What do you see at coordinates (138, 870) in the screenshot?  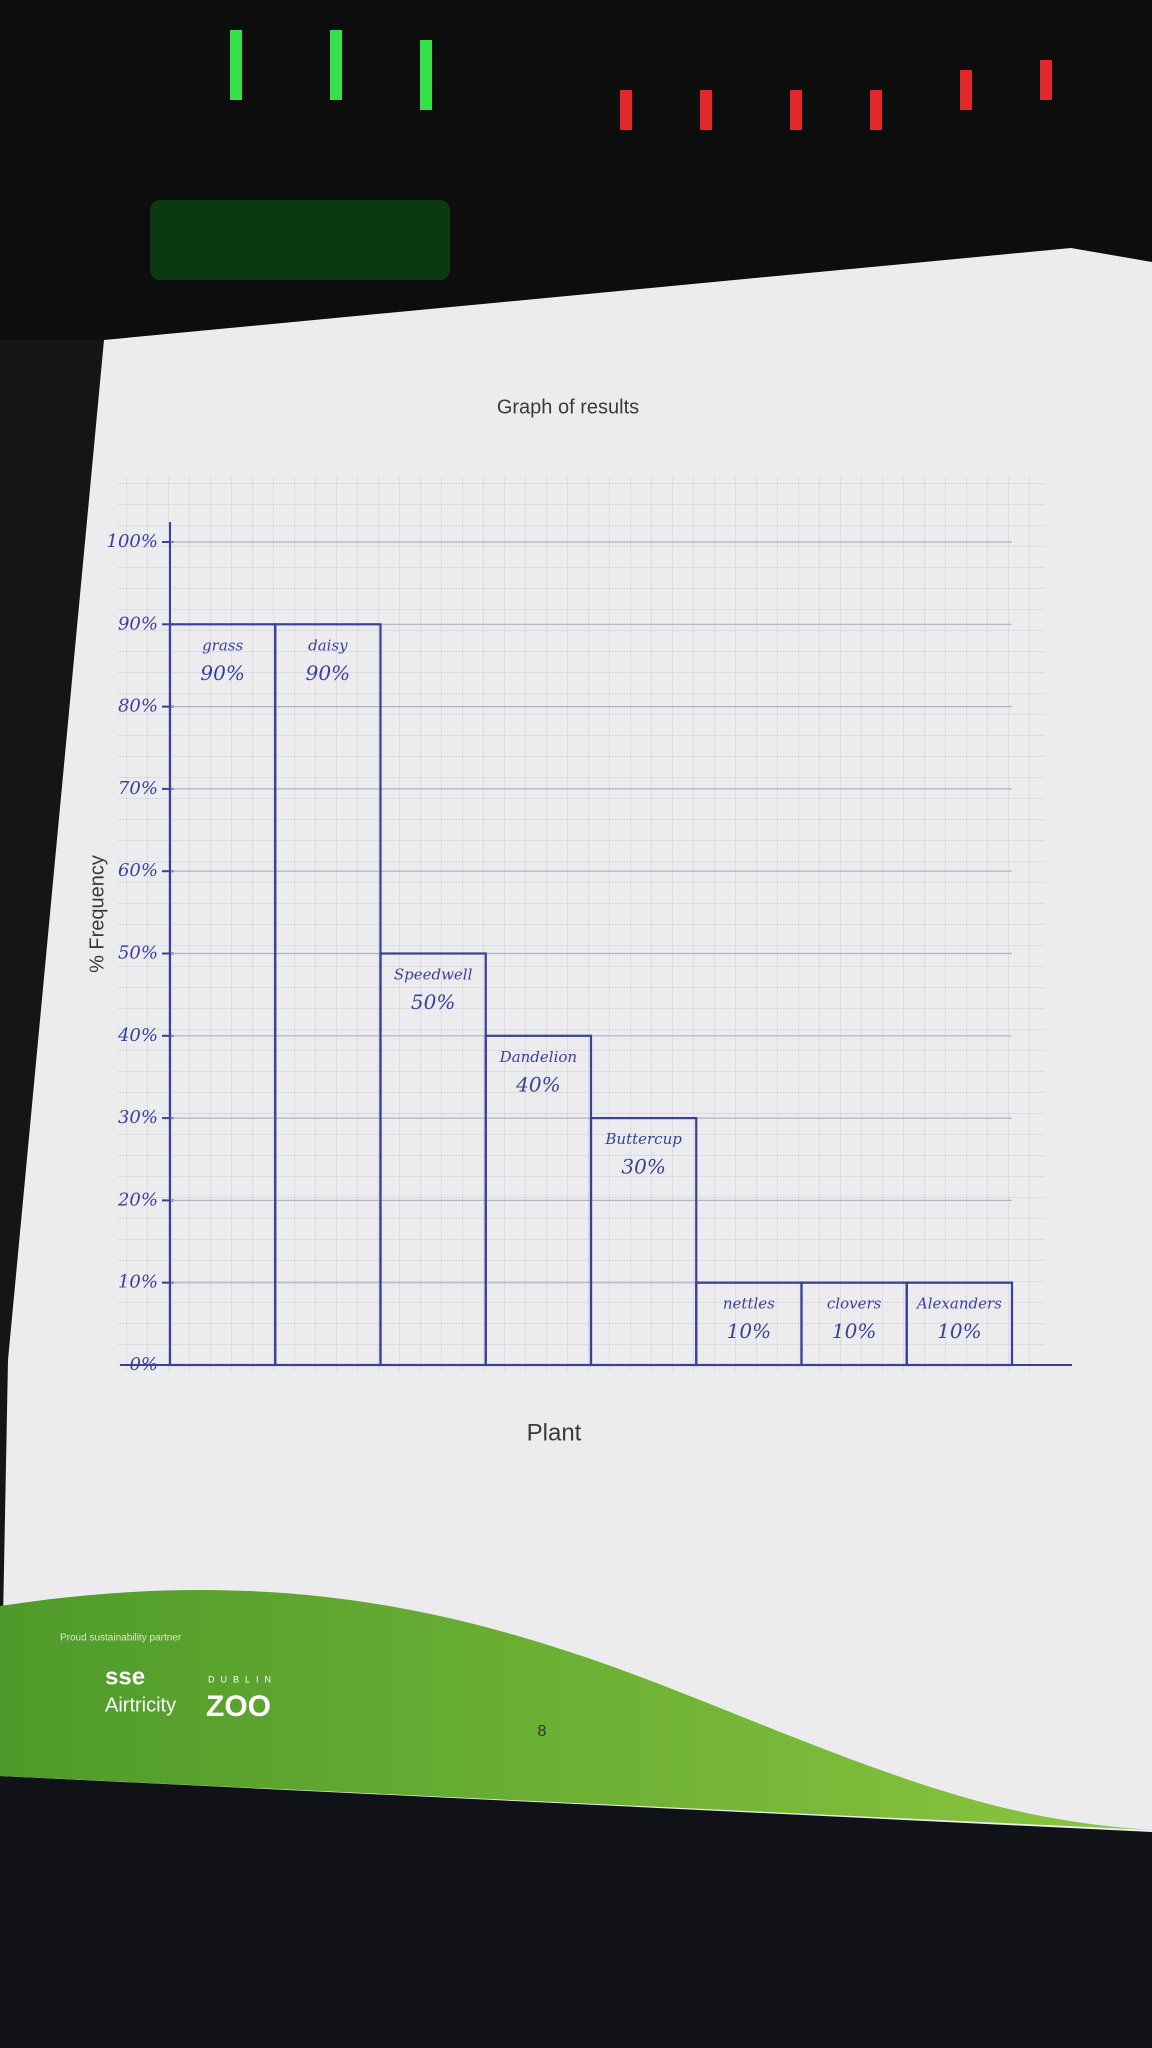 I see `y-tick-label: 60%` at bounding box center [138, 870].